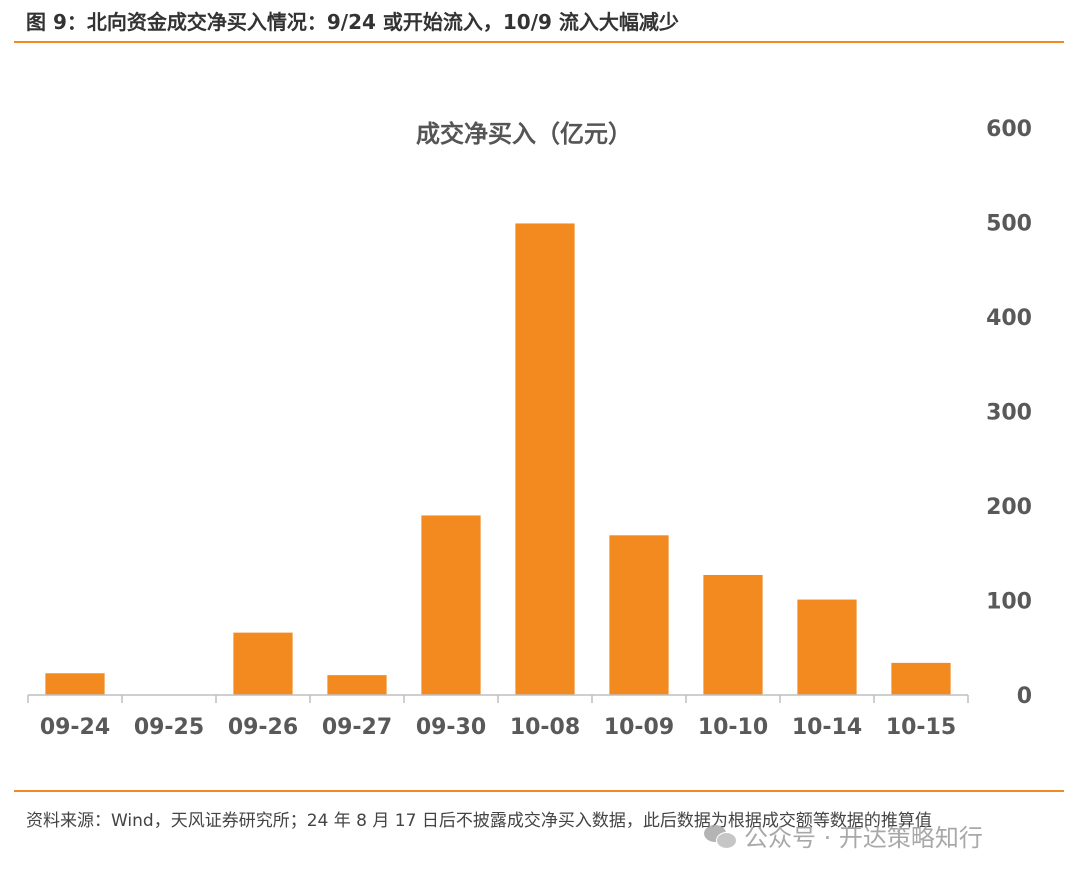 The width and height of the screenshot is (1080, 878). I want to click on y-tick-label: 100, so click(1009, 602).